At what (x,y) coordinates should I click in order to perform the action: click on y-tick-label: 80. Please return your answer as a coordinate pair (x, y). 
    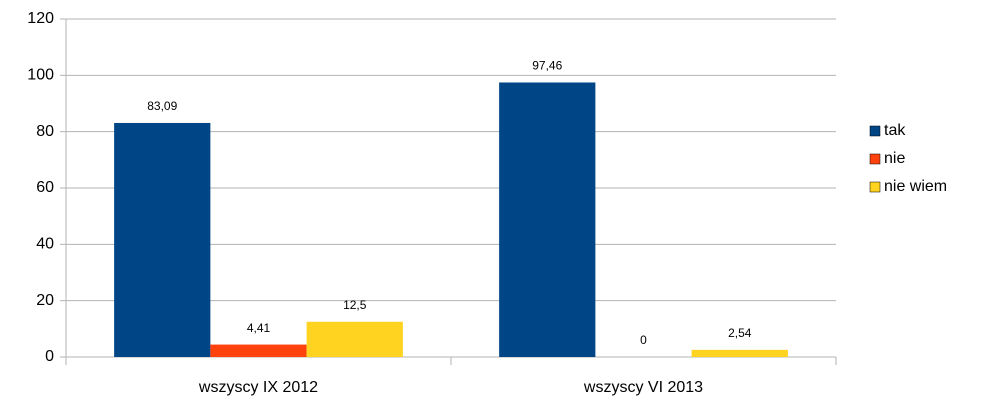
    Looking at the image, I should click on (45, 131).